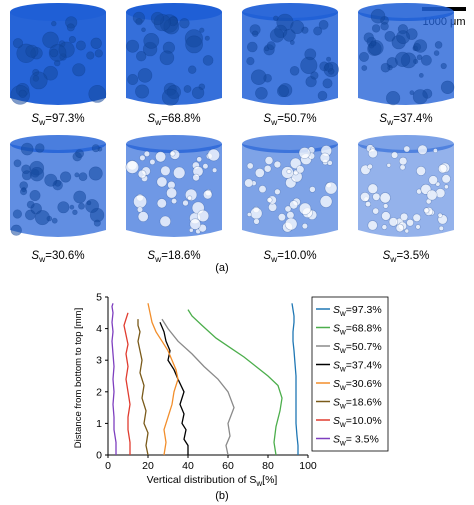 The width and height of the screenshot is (474, 505). Describe the element at coordinates (99, 329) in the screenshot. I see `y-tick-label: 4` at that location.